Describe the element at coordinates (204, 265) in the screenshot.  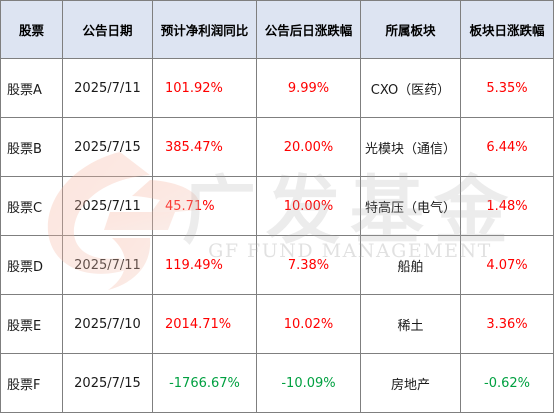
I see `profit-yoy-cell: 119.49%` at that location.